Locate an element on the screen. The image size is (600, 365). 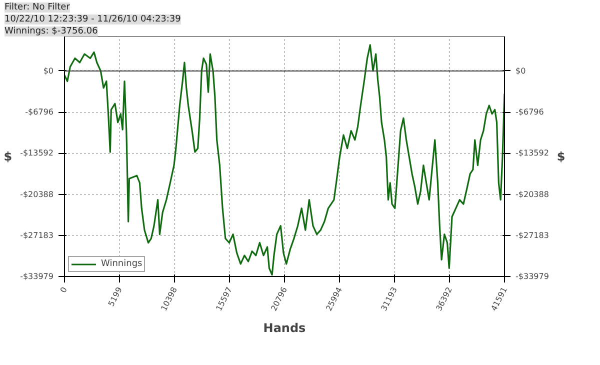
y-tick-label: -$6796 is located at coordinates (39, 112).